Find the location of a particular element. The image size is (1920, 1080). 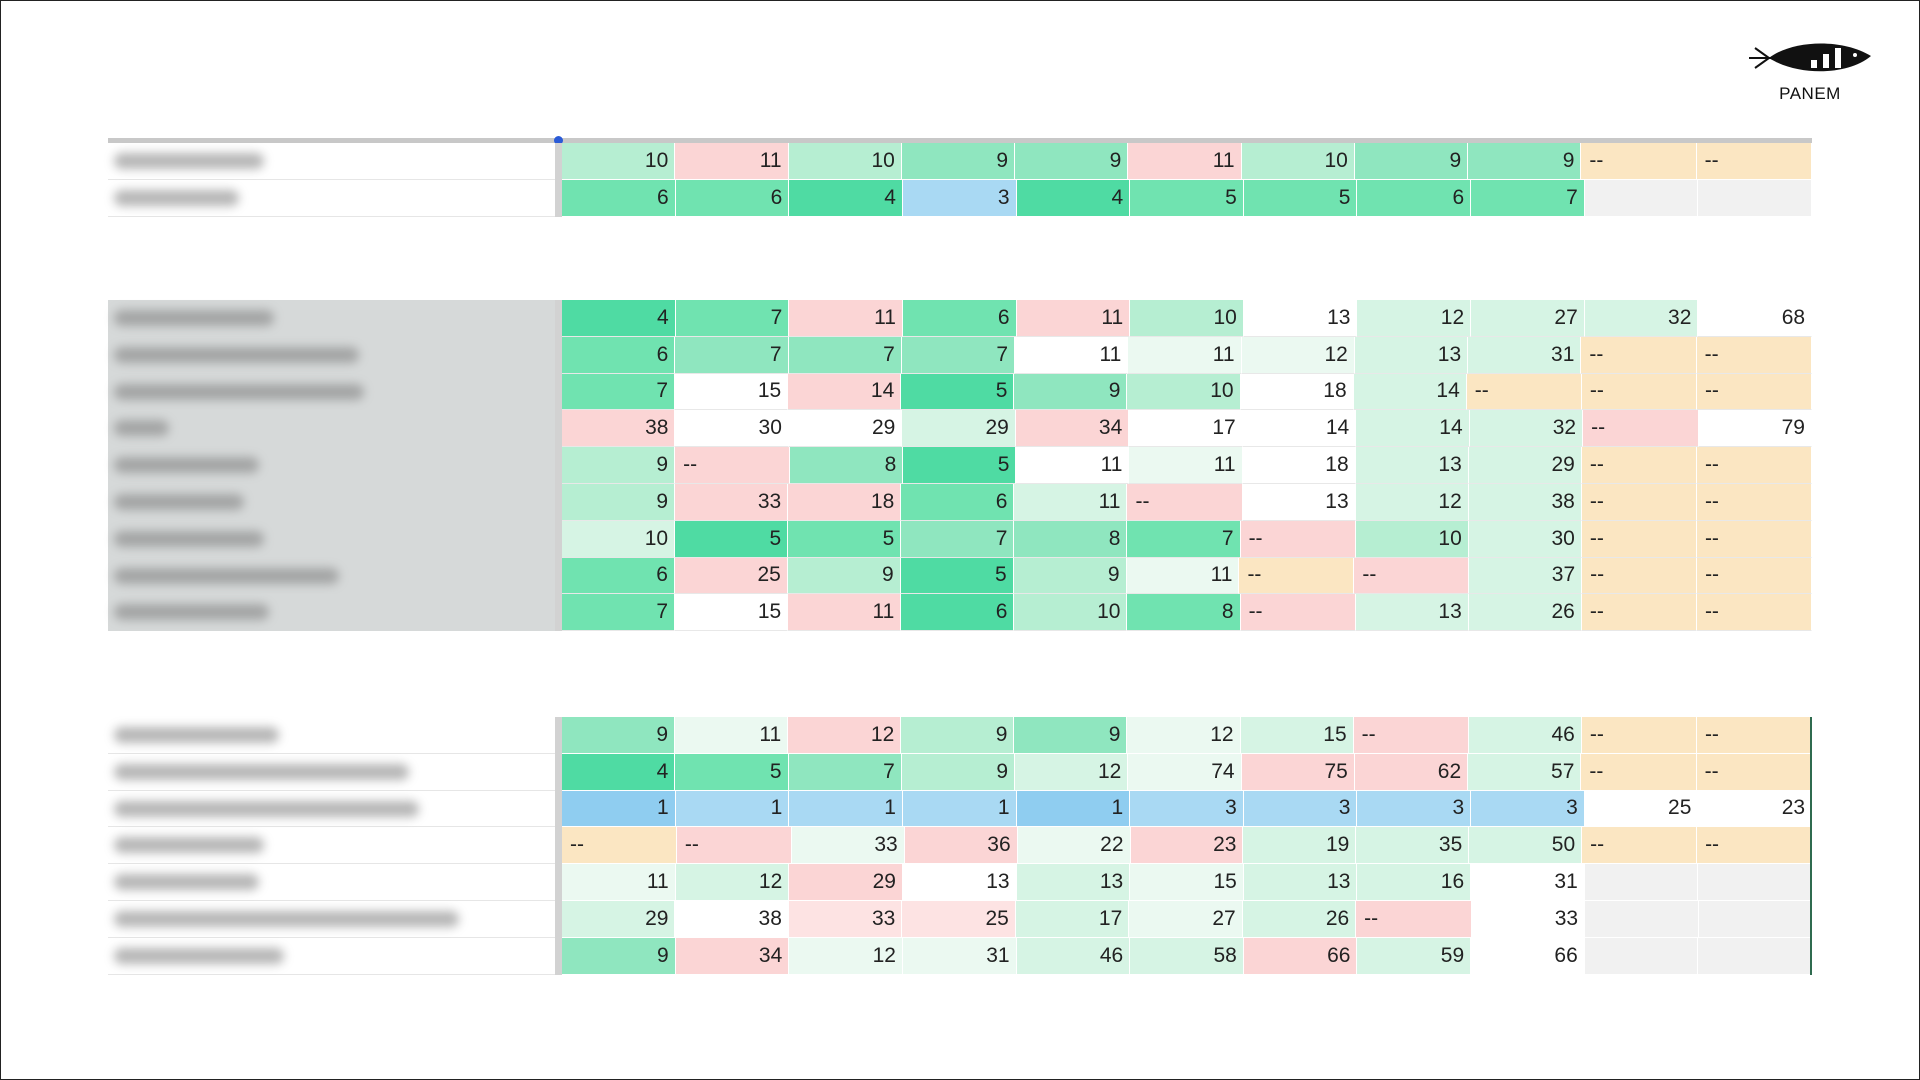

table-cell: 38 is located at coordinates (1525, 502).